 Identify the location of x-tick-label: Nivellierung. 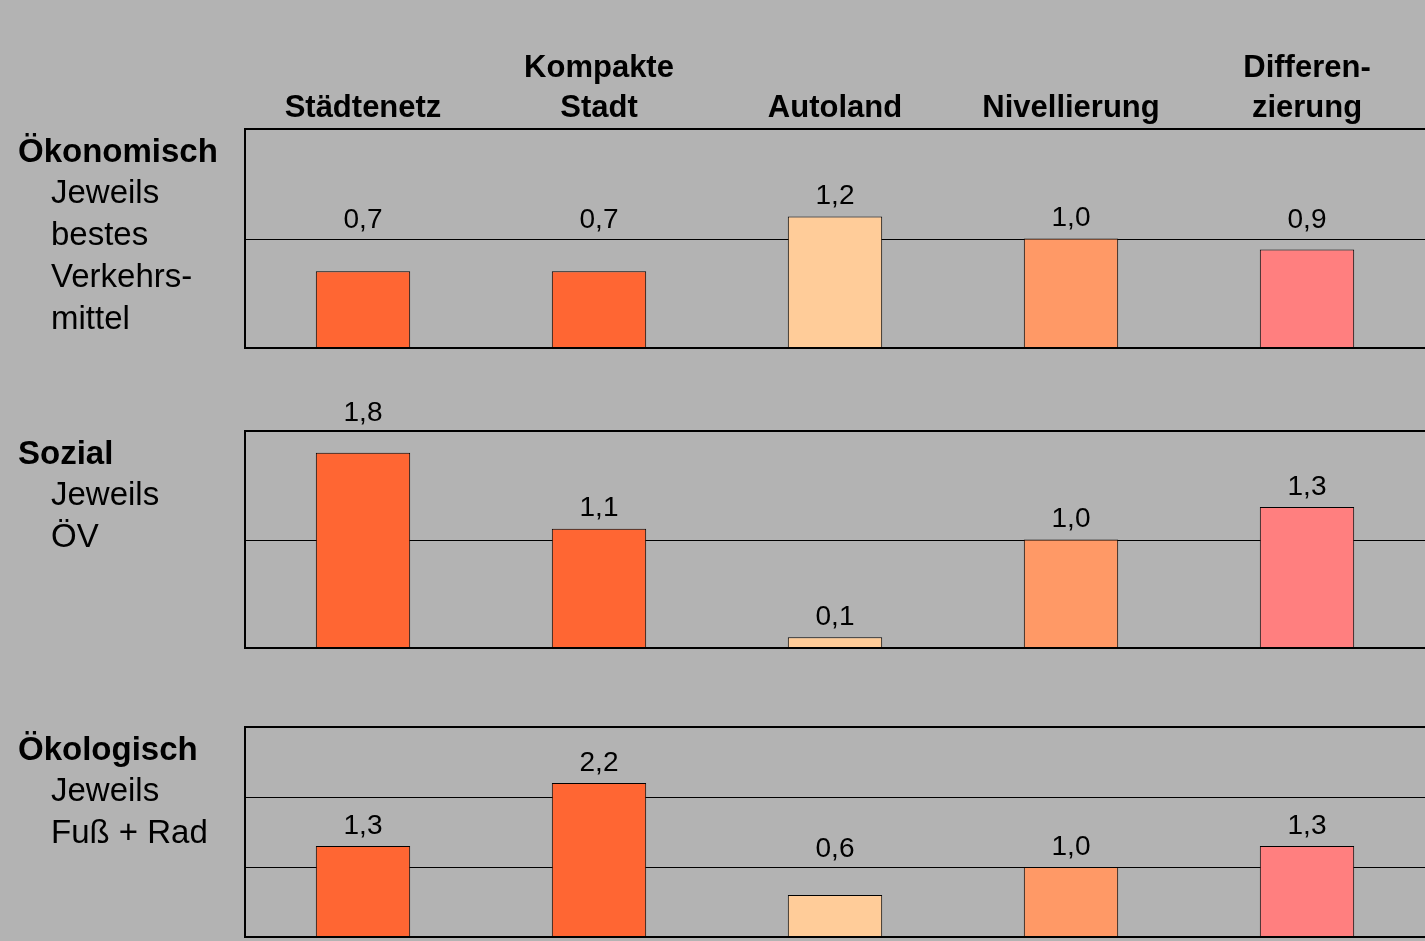
(1071, 107).